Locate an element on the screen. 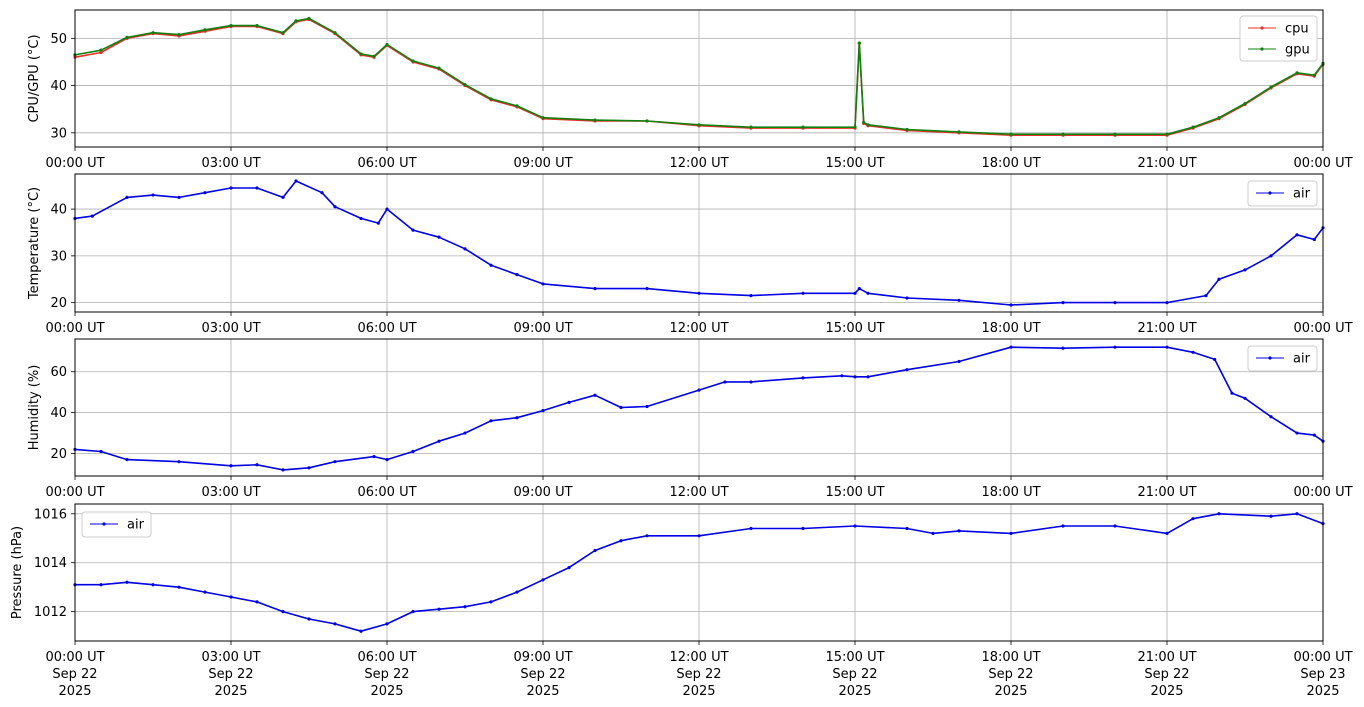  x-tick-label: 21:00 UT is located at coordinates (1166, 328).